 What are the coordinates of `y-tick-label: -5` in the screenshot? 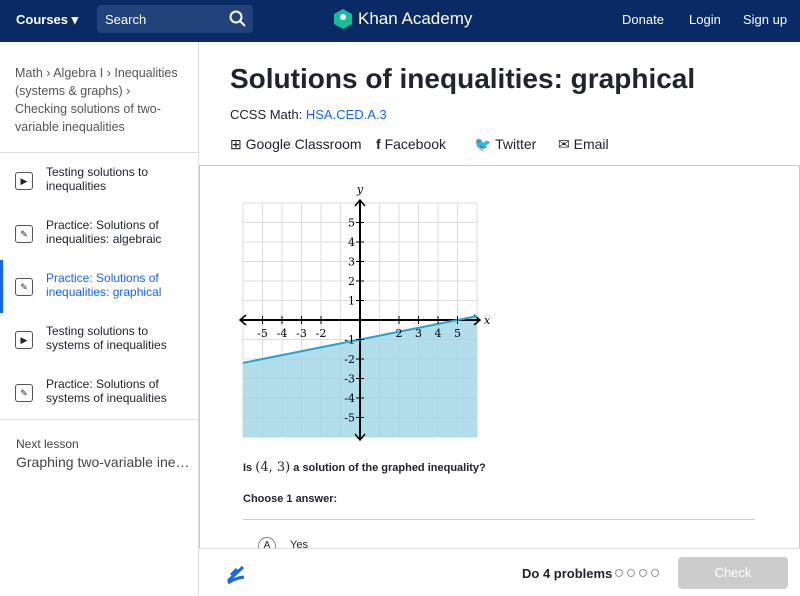 It's located at (349, 418).